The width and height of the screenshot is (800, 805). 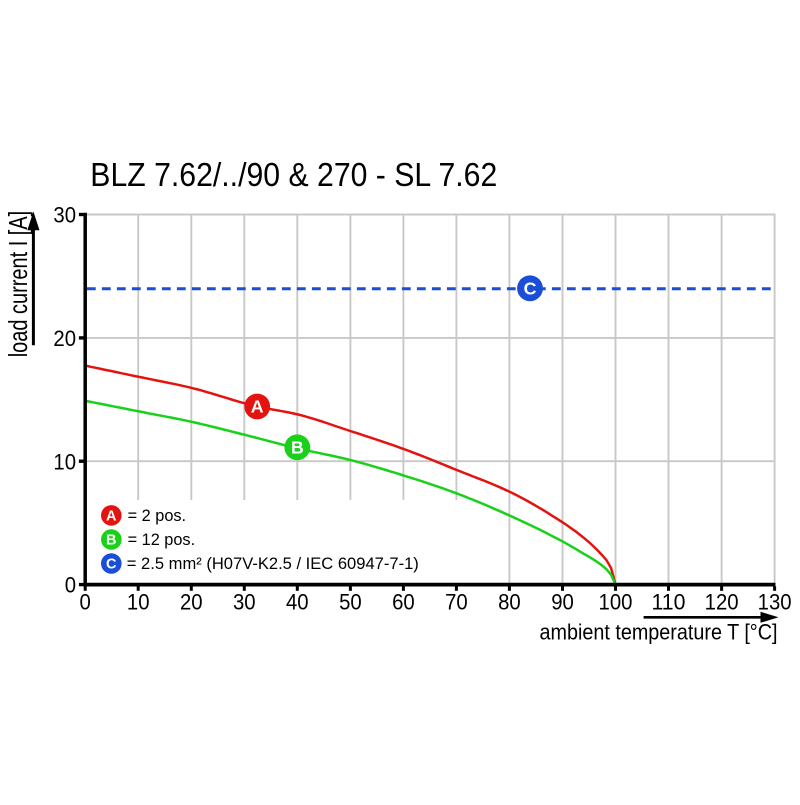 I want to click on svg-text: 70, so click(x=456, y=602).